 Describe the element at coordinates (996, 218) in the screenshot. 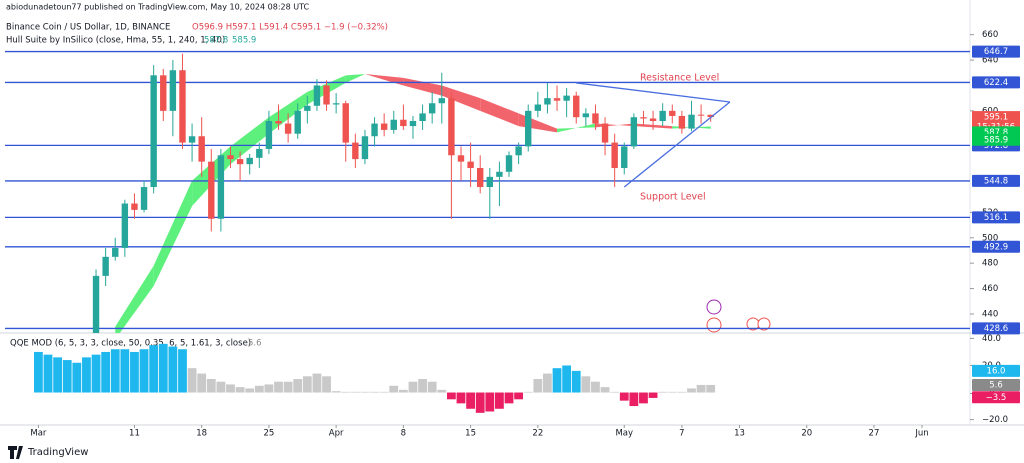

I see `level-tag-label: 516.1` at that location.